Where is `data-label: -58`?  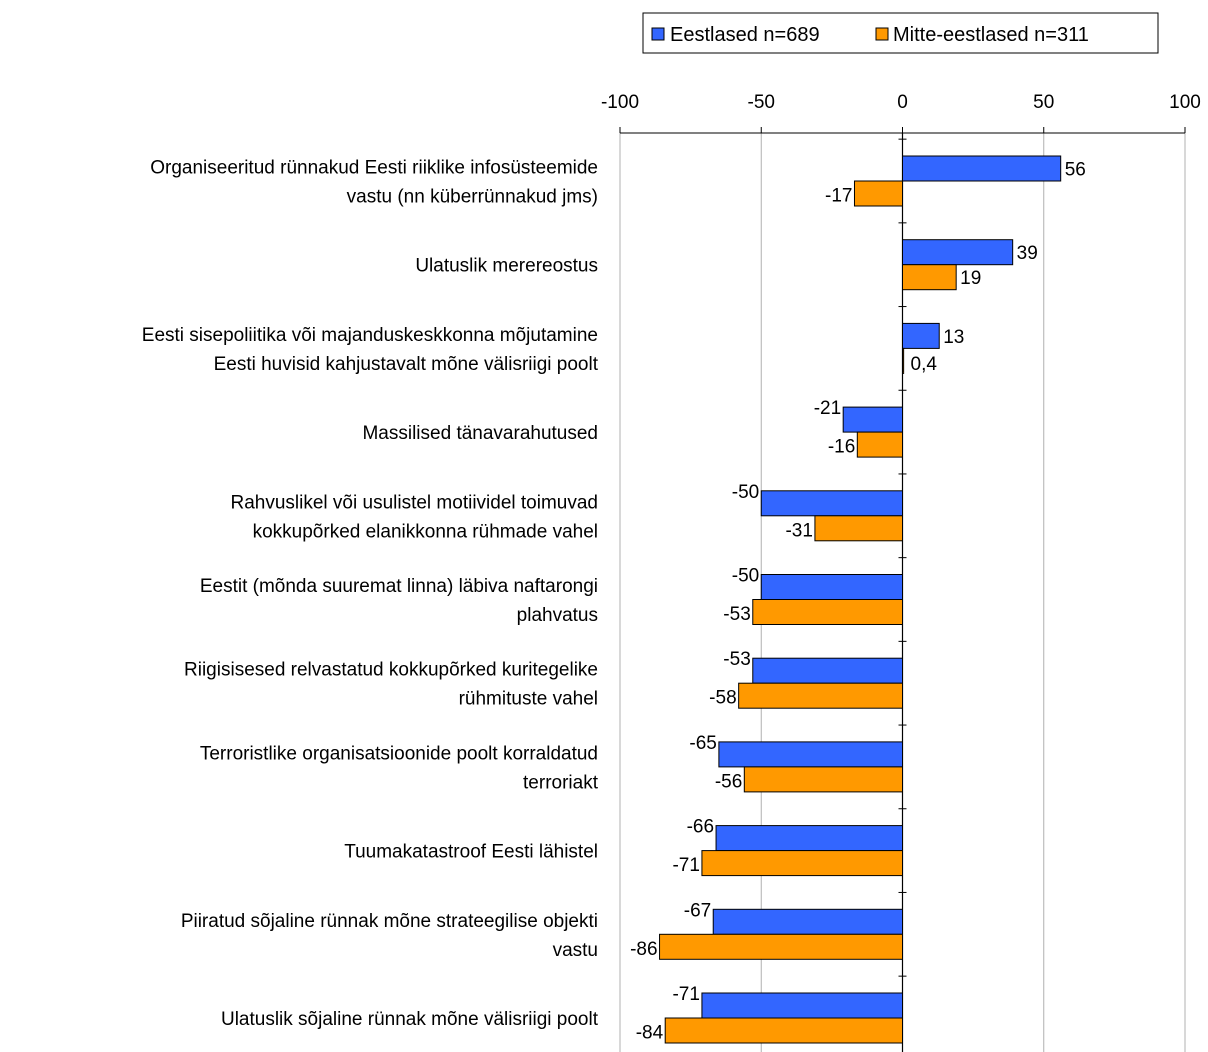 data-label: -58 is located at coordinates (722, 698).